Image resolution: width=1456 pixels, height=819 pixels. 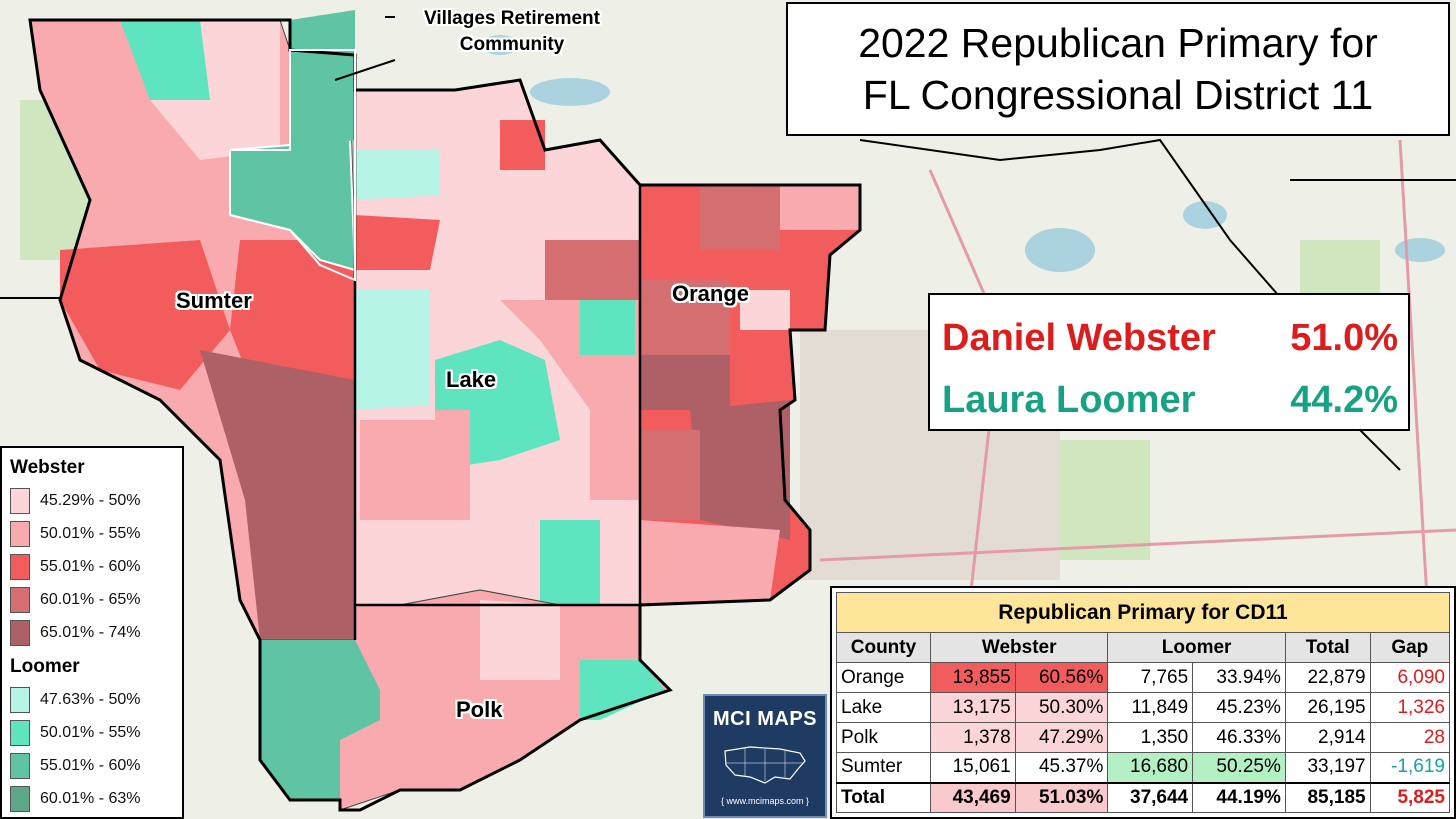 I want to click on candidate-name: Laura Loomer, so click(x=1069, y=400).